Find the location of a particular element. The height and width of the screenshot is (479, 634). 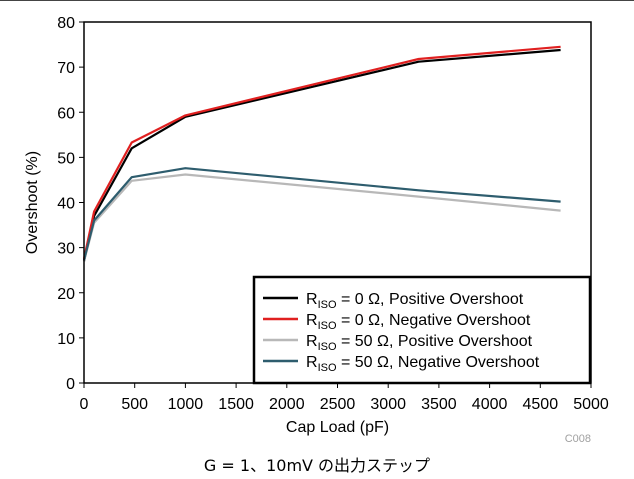

top-rule is located at coordinates (317, 0).